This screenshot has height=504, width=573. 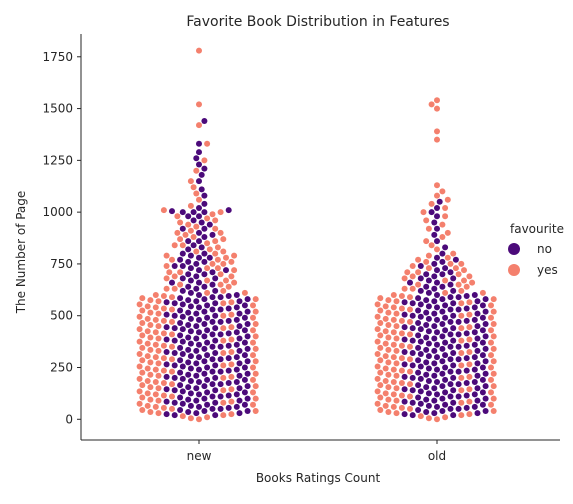 What do you see at coordinates (69, 419) in the screenshot?
I see `y-tick-label: 0` at bounding box center [69, 419].